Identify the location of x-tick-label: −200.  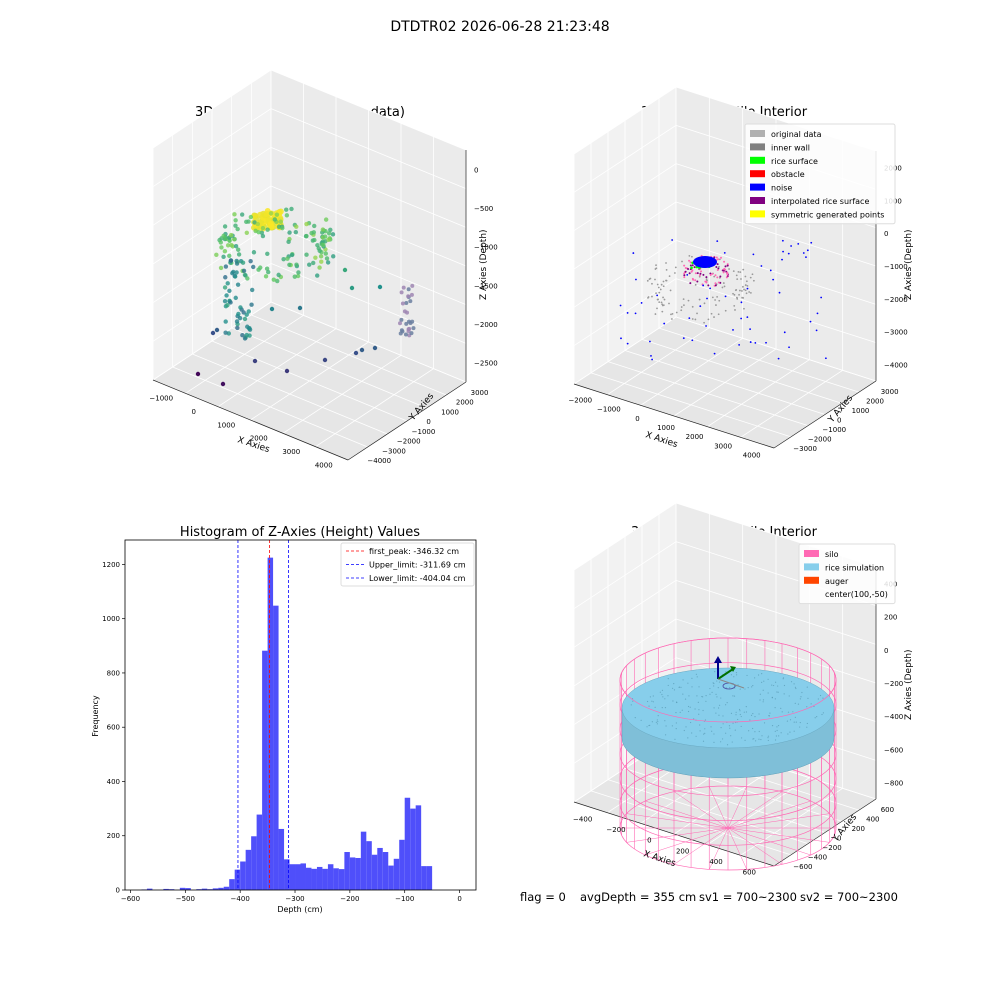
(349, 899).